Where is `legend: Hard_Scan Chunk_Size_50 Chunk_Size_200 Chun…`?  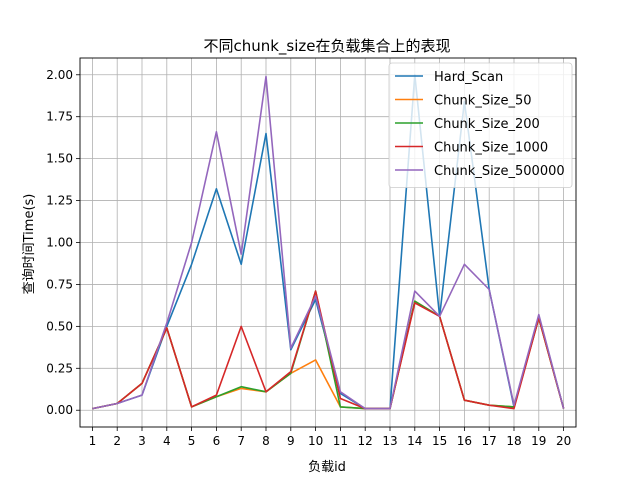
legend: Hard_Scan Chunk_Size_50 Chunk_Size_200 Chun… is located at coordinates (480, 125).